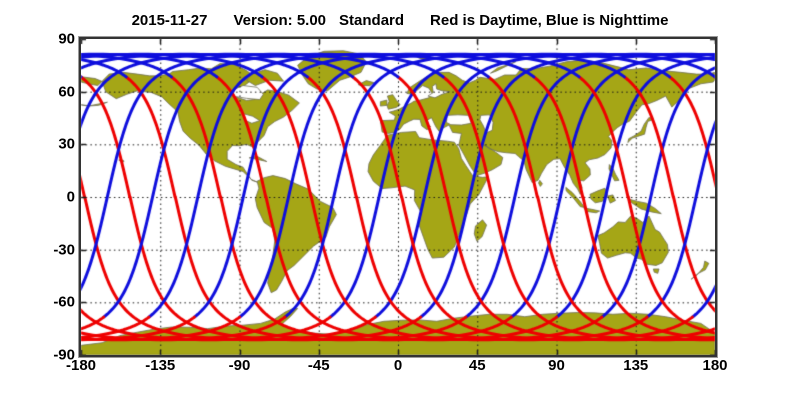  What do you see at coordinates (81, 365) in the screenshot?
I see `x-tick-label: -180` at bounding box center [81, 365].